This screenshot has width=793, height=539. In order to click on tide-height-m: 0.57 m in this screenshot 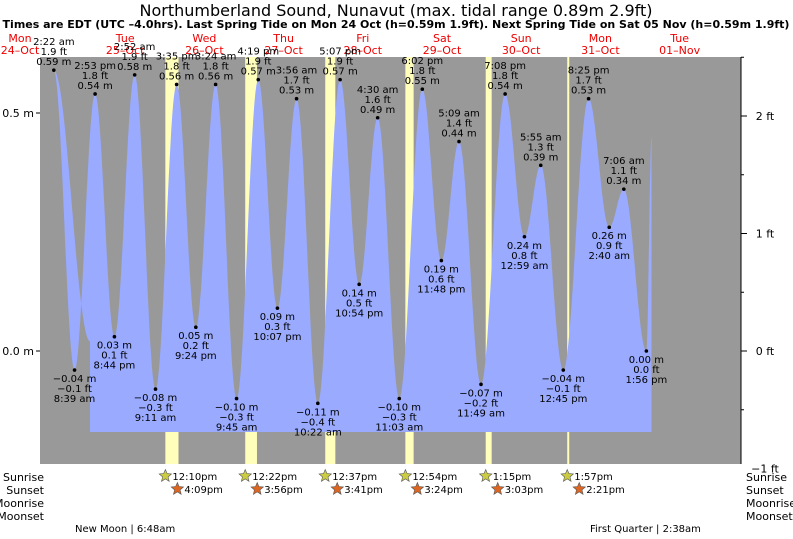, I will do `click(340, 72)`.